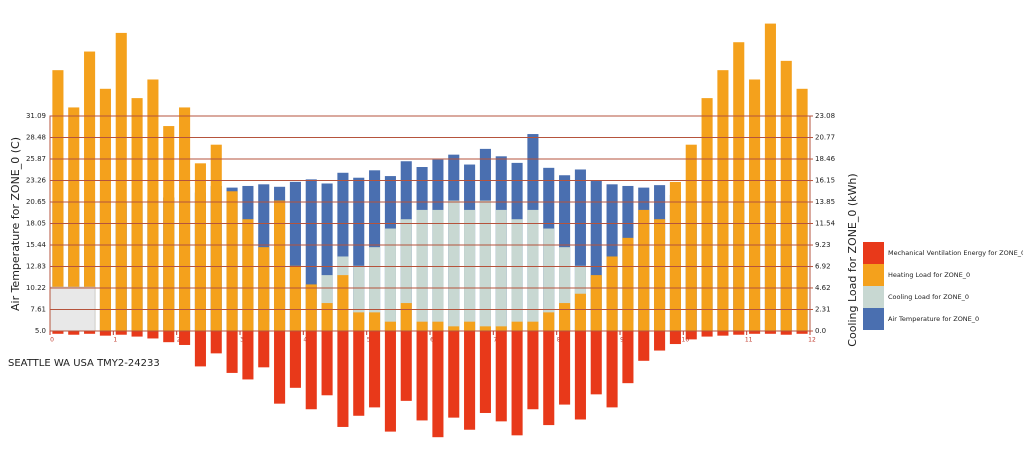 The image size is (1023, 474). What do you see at coordinates (179, 340) in the screenshot?
I see `x-tick-label: 2` at bounding box center [179, 340].